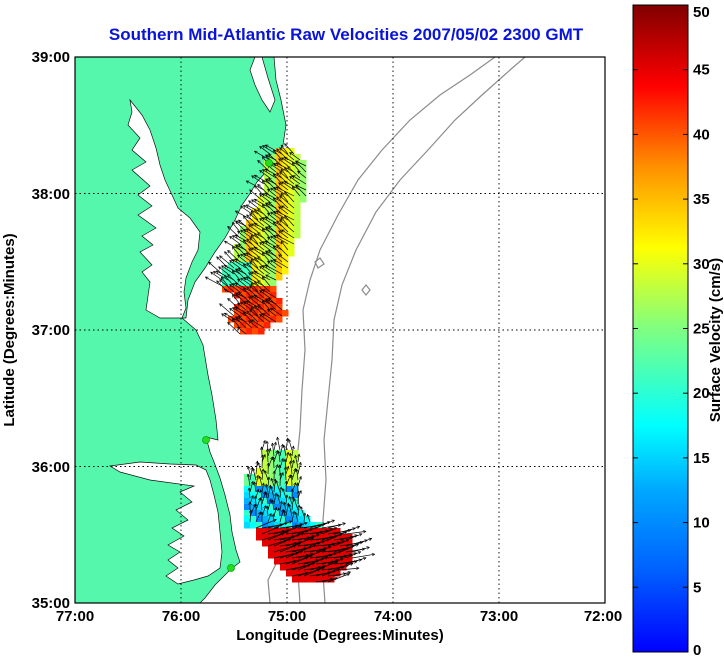 This screenshot has width=724, height=659. What do you see at coordinates (339, 616) in the screenshot?
I see `x-axis: 77:00 76:00 75:00 74:00 73:00 72:00` at bounding box center [339, 616].